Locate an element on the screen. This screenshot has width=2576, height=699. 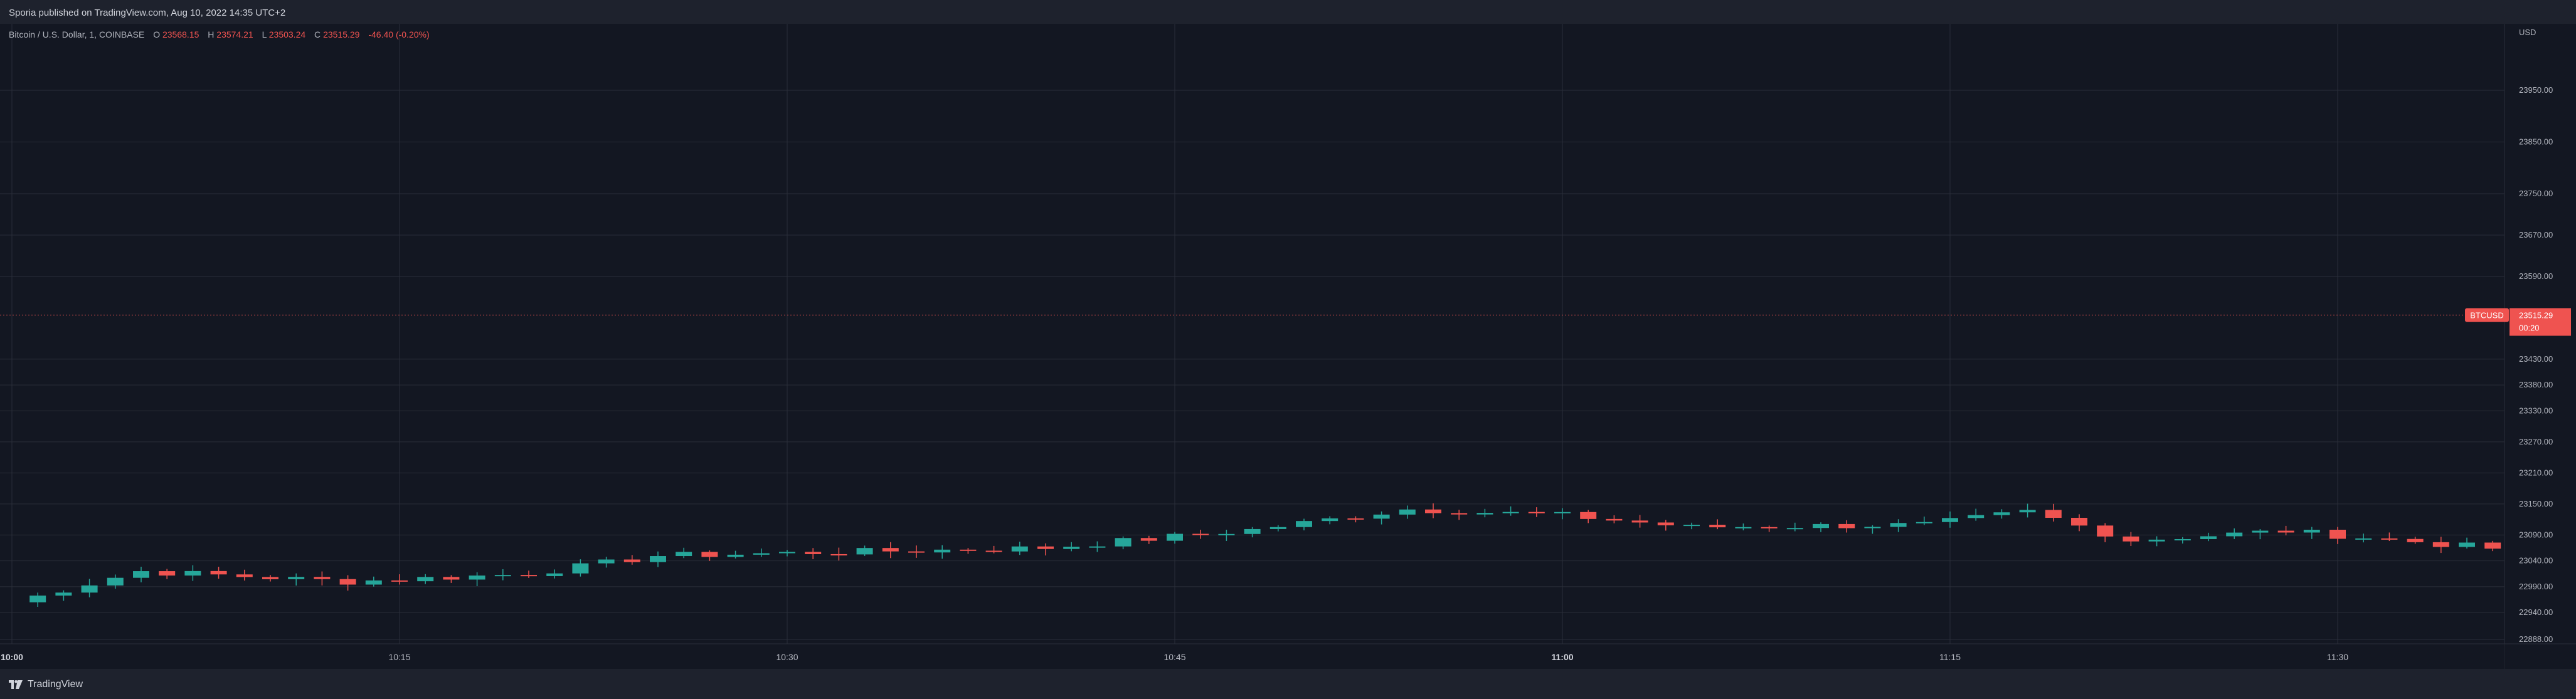
price-tick-label: 23750.00 is located at coordinates (2536, 194).